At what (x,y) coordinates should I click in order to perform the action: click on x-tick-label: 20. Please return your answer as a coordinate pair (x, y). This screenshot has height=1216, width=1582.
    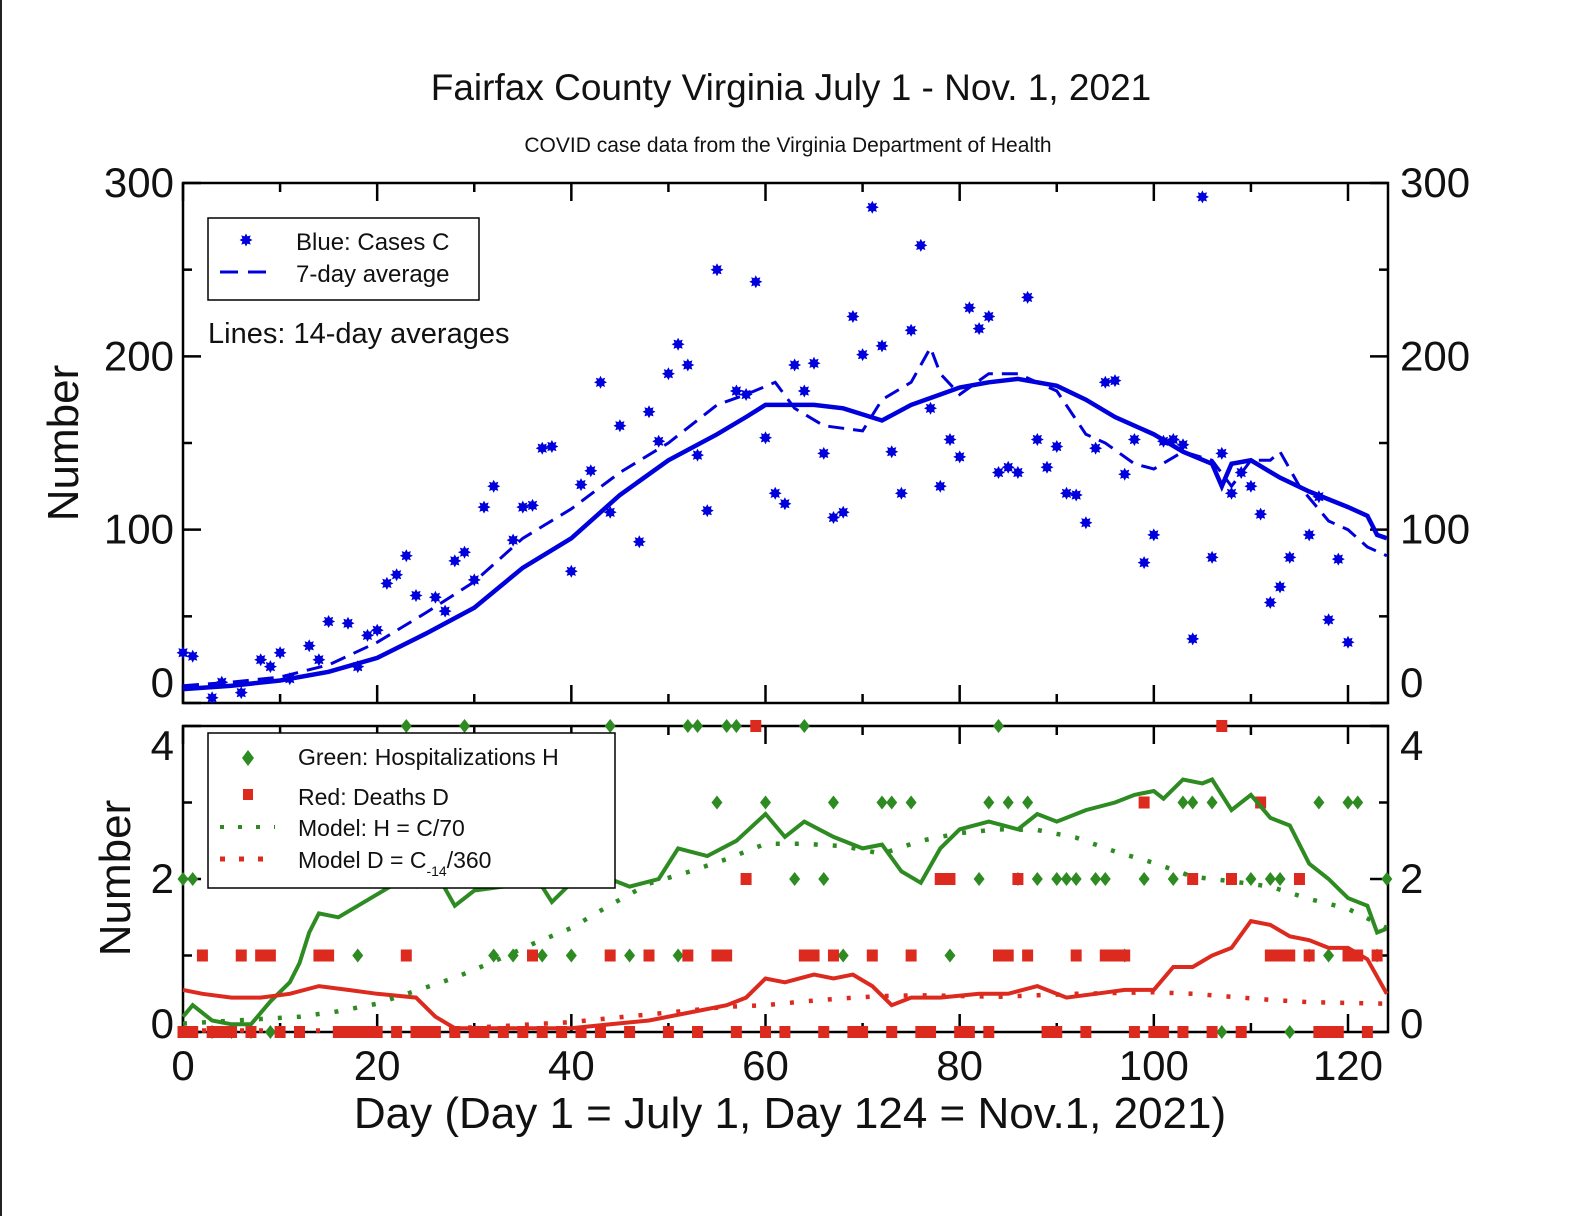
    Looking at the image, I should click on (377, 1065).